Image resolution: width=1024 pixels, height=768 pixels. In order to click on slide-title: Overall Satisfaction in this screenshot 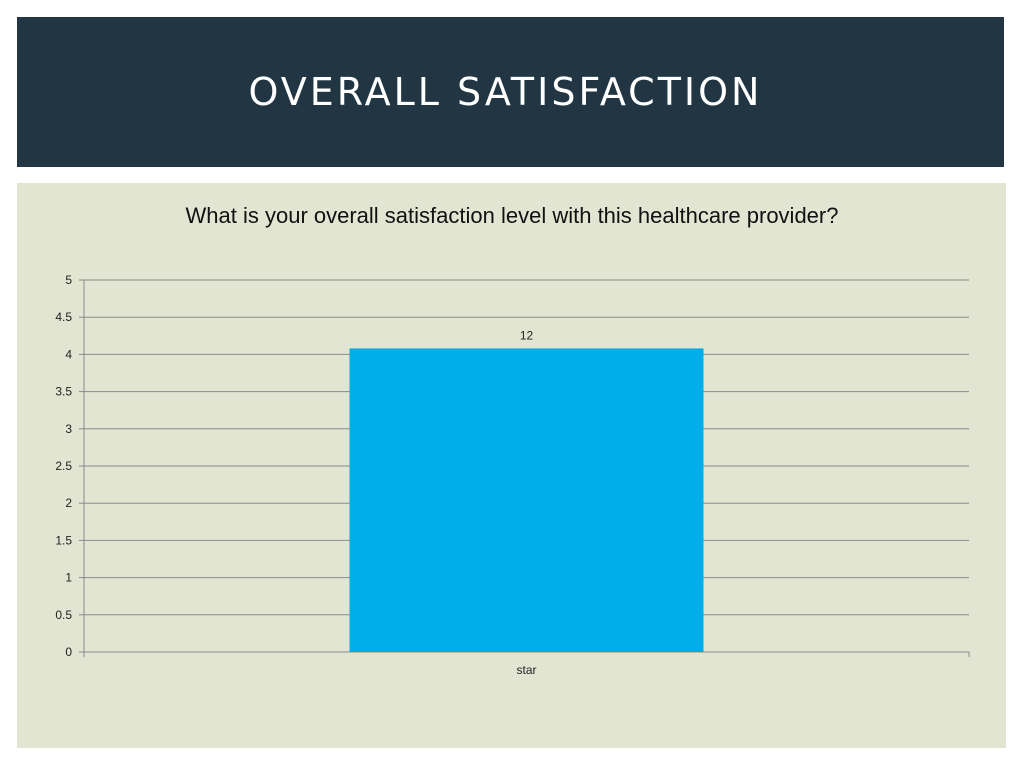, I will do `click(505, 92)`.